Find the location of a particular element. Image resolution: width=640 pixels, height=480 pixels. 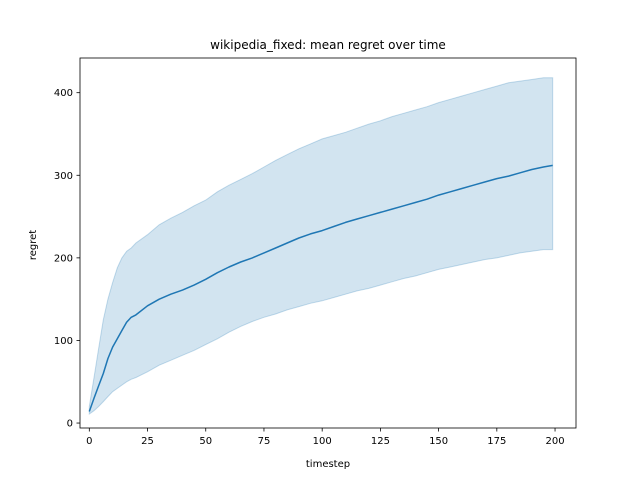

x-tick-label: 175 is located at coordinates (496, 441).